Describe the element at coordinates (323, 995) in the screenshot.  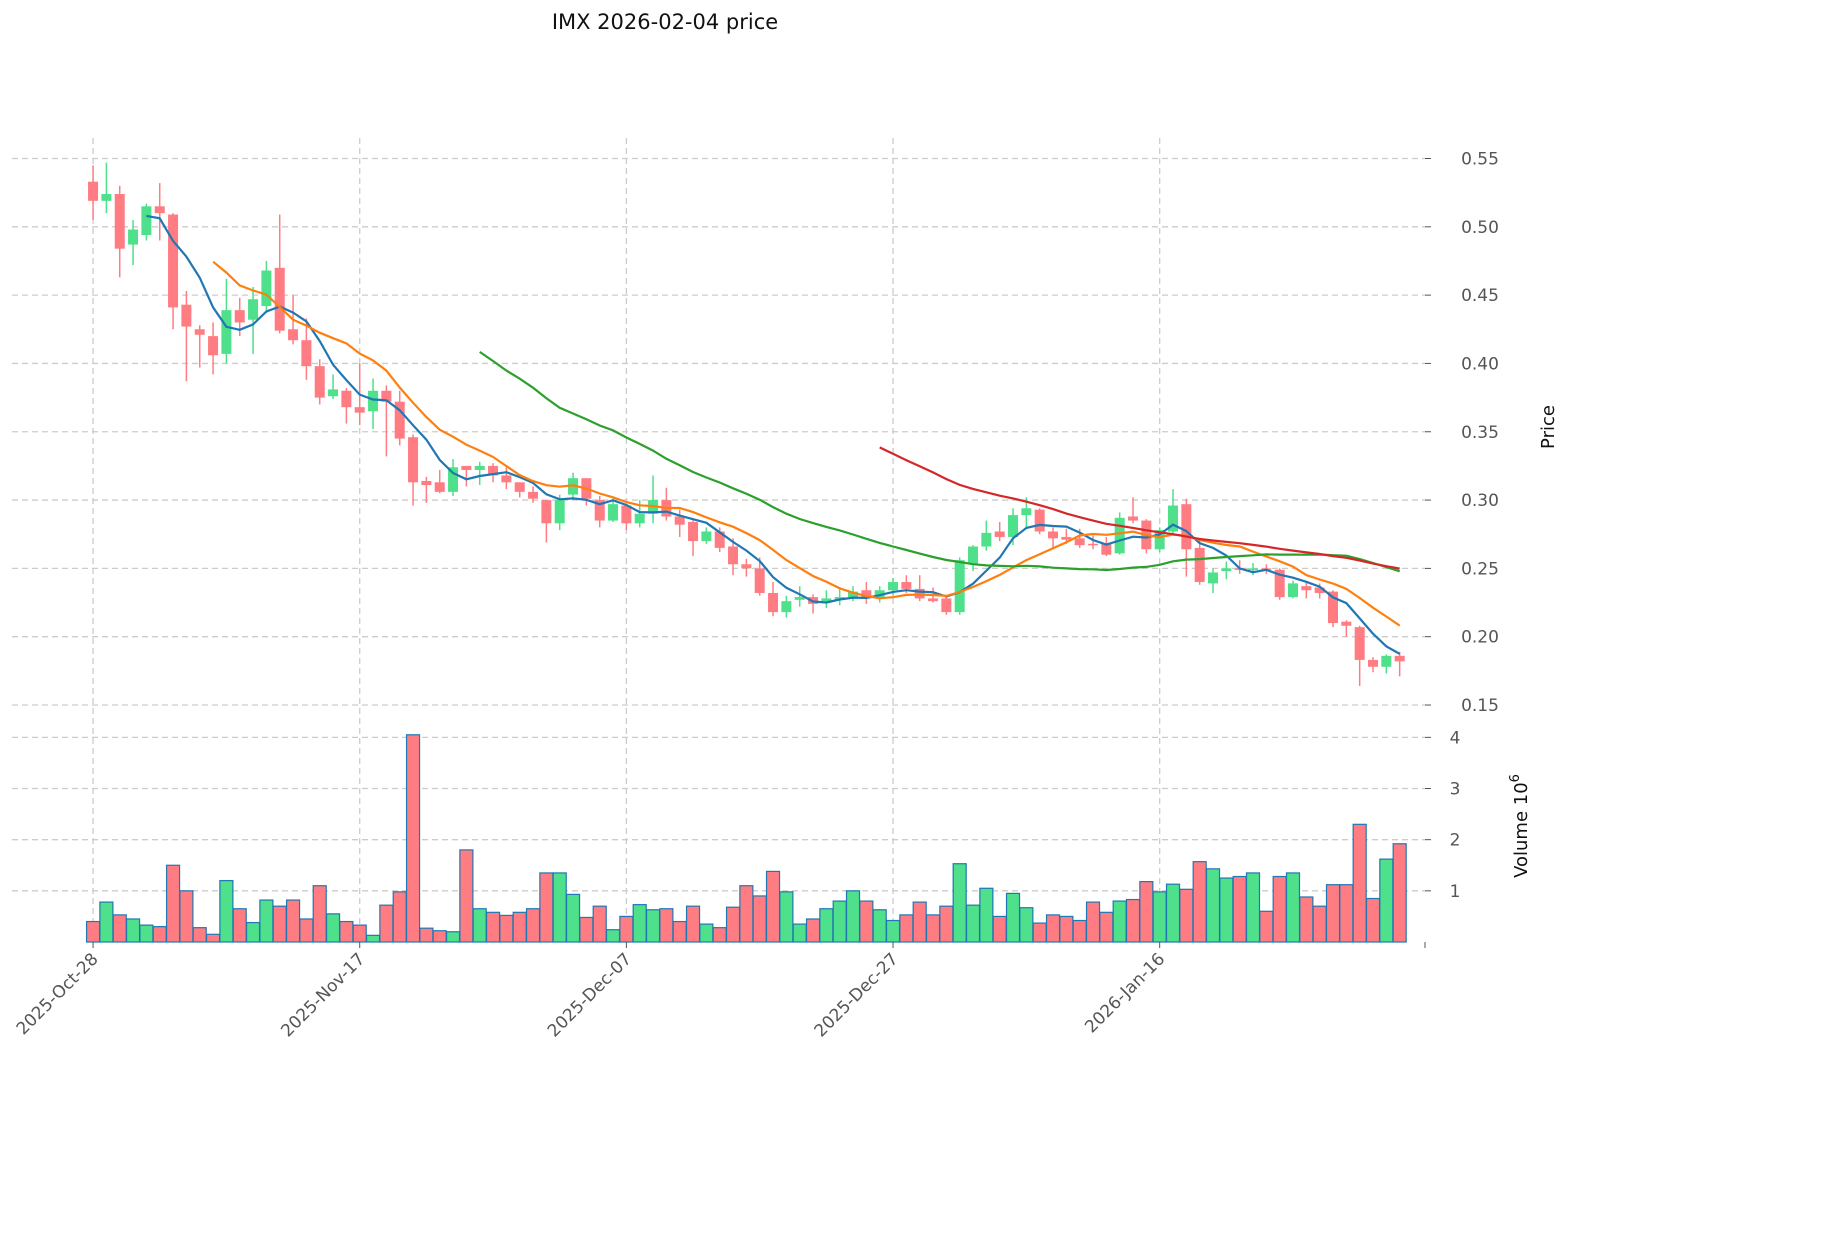
I see `date-tick-label: 2025-Nov-17` at that location.